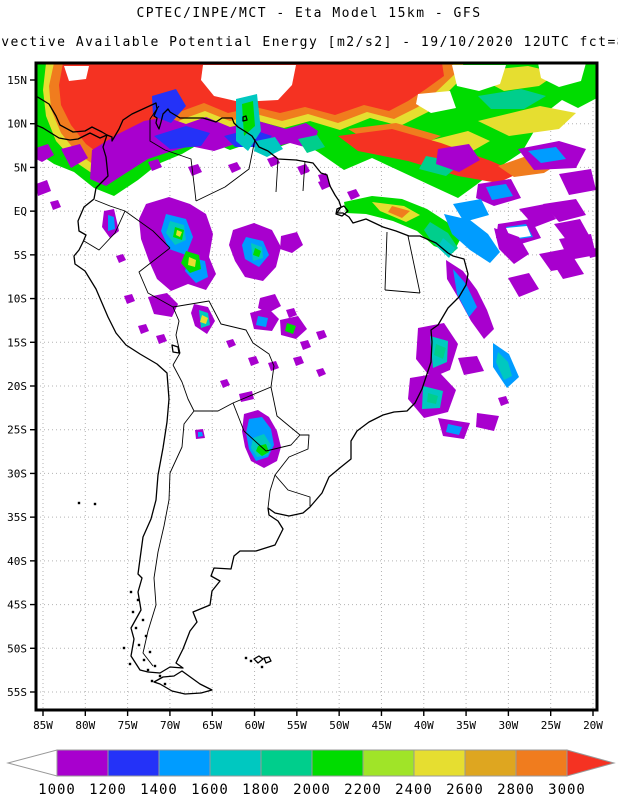  What do you see at coordinates (17, 80) in the screenshot?
I see `lat-label: 15N` at bounding box center [17, 80].